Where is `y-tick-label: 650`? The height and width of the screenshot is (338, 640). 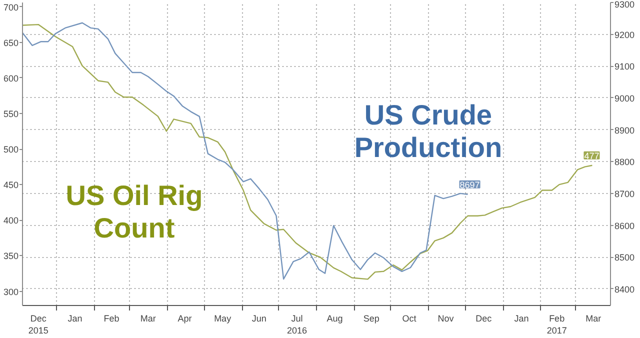 y-tick-label: 650 is located at coordinates (11, 43).